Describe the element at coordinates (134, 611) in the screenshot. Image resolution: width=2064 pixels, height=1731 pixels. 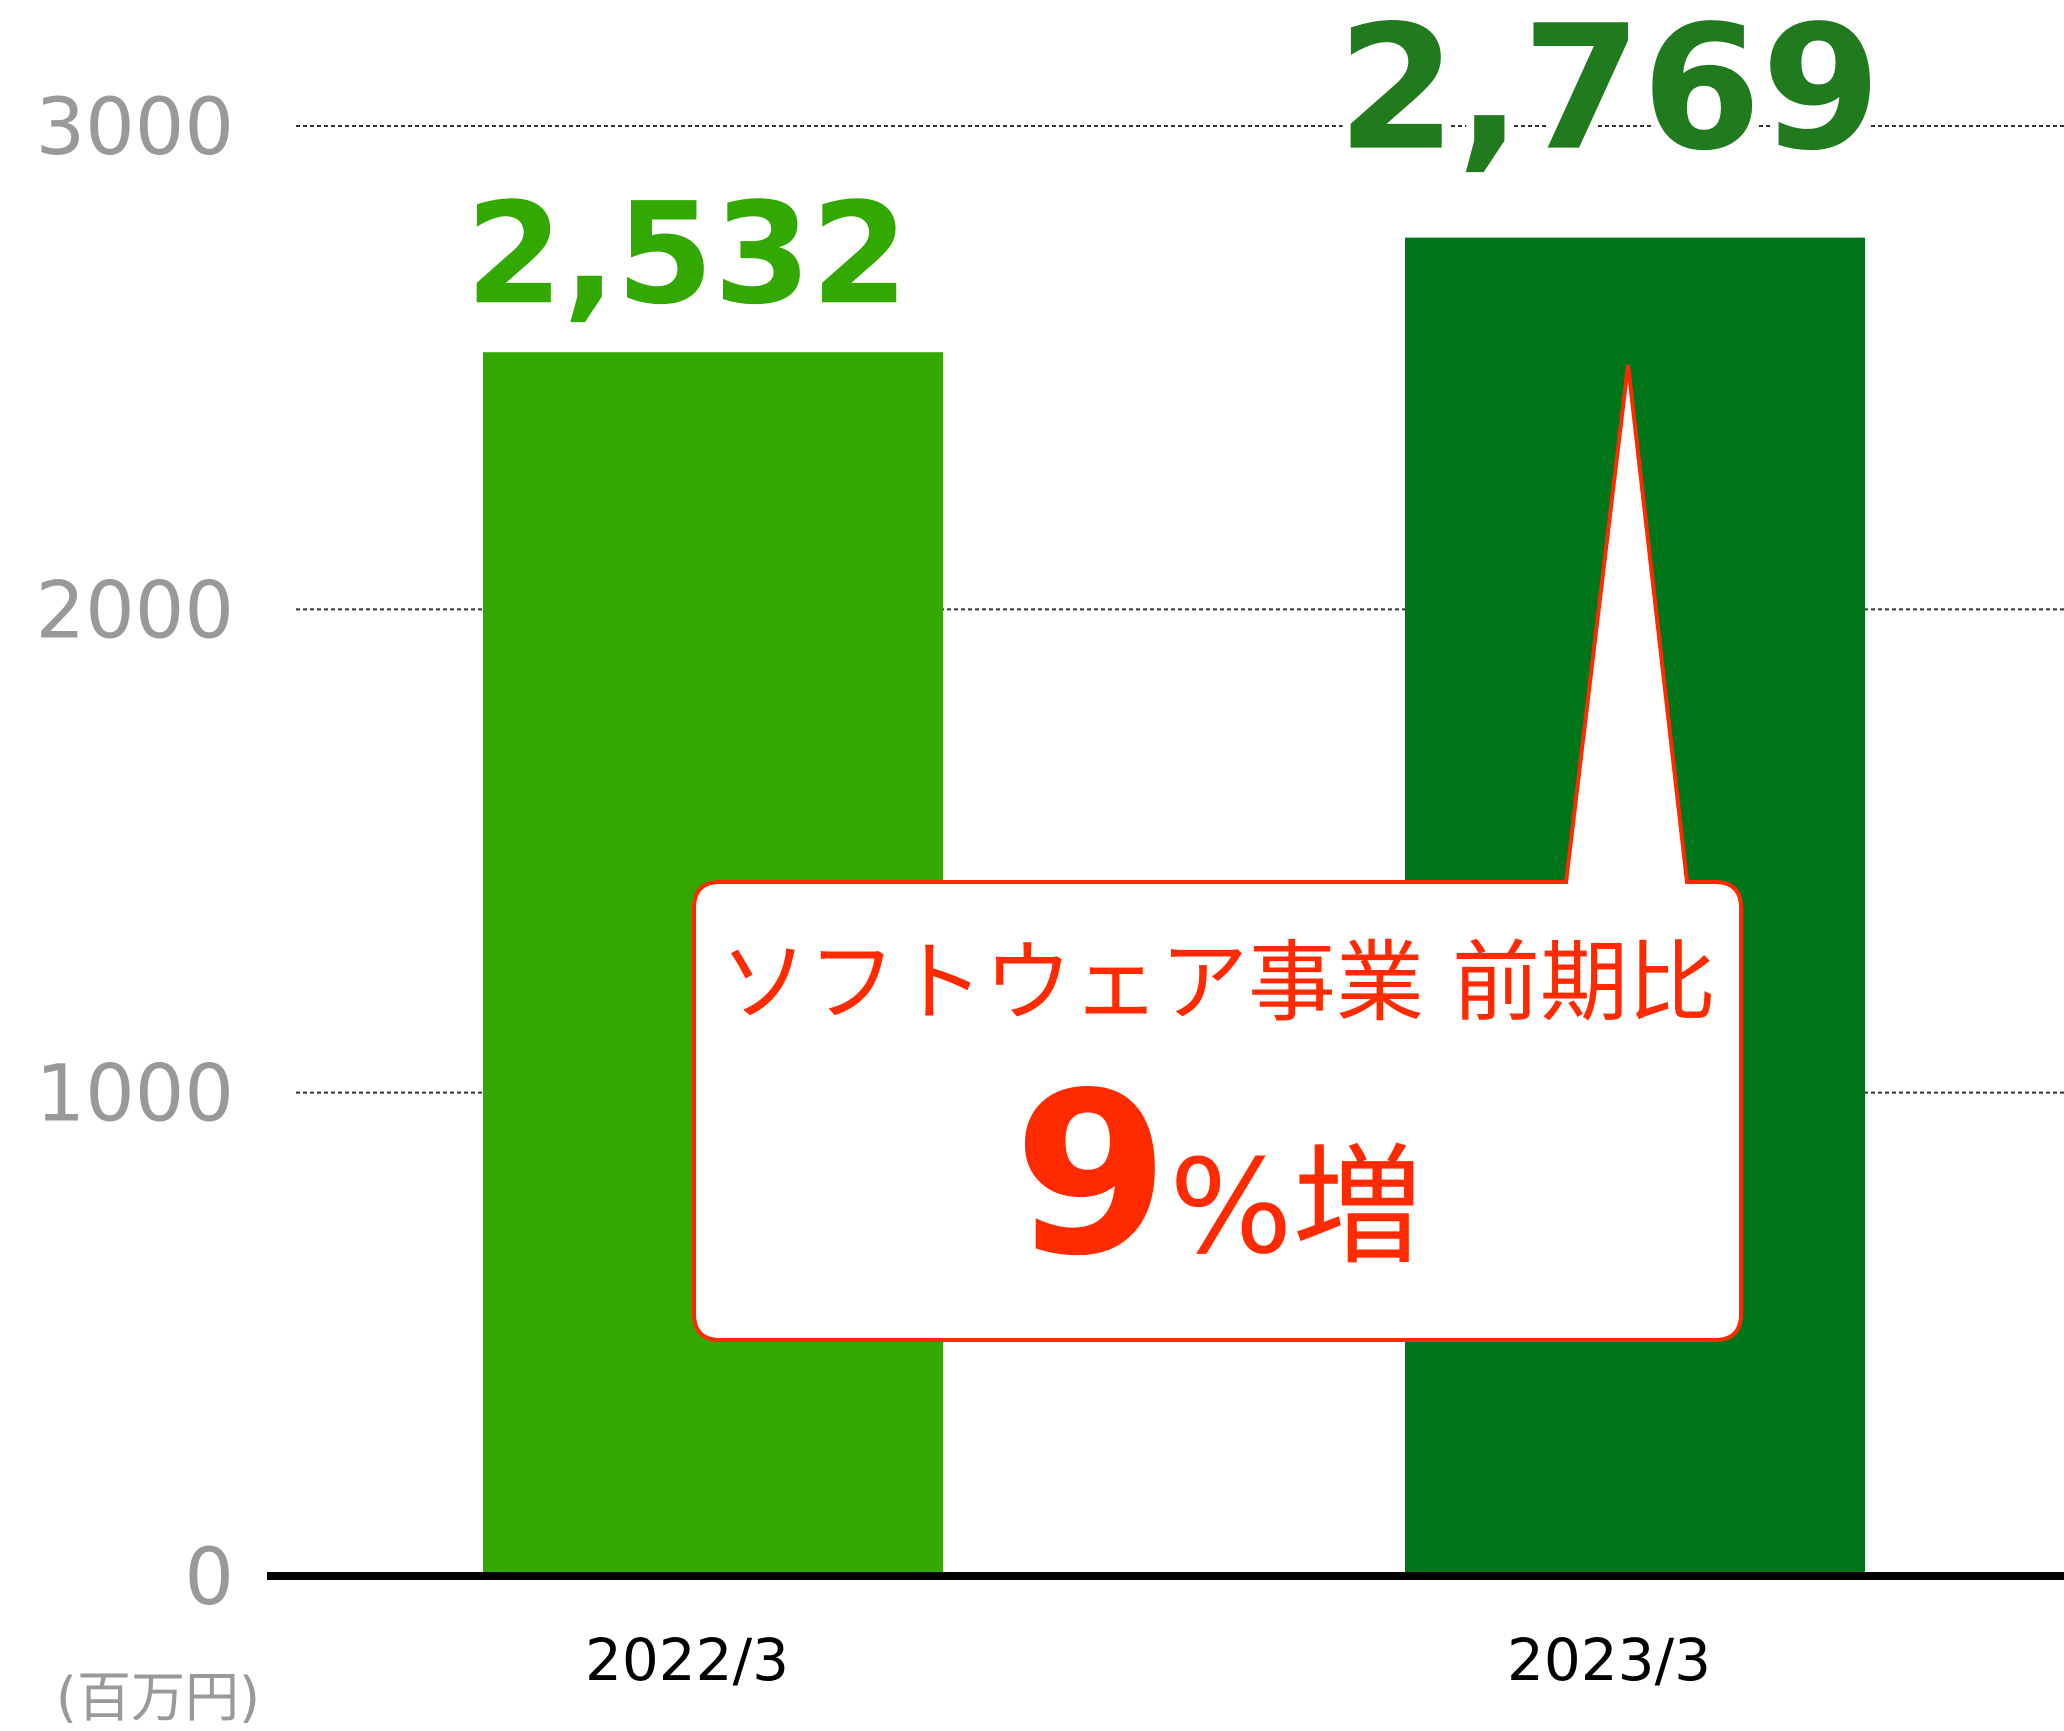
I see `y-tick-label: 2000` at that location.